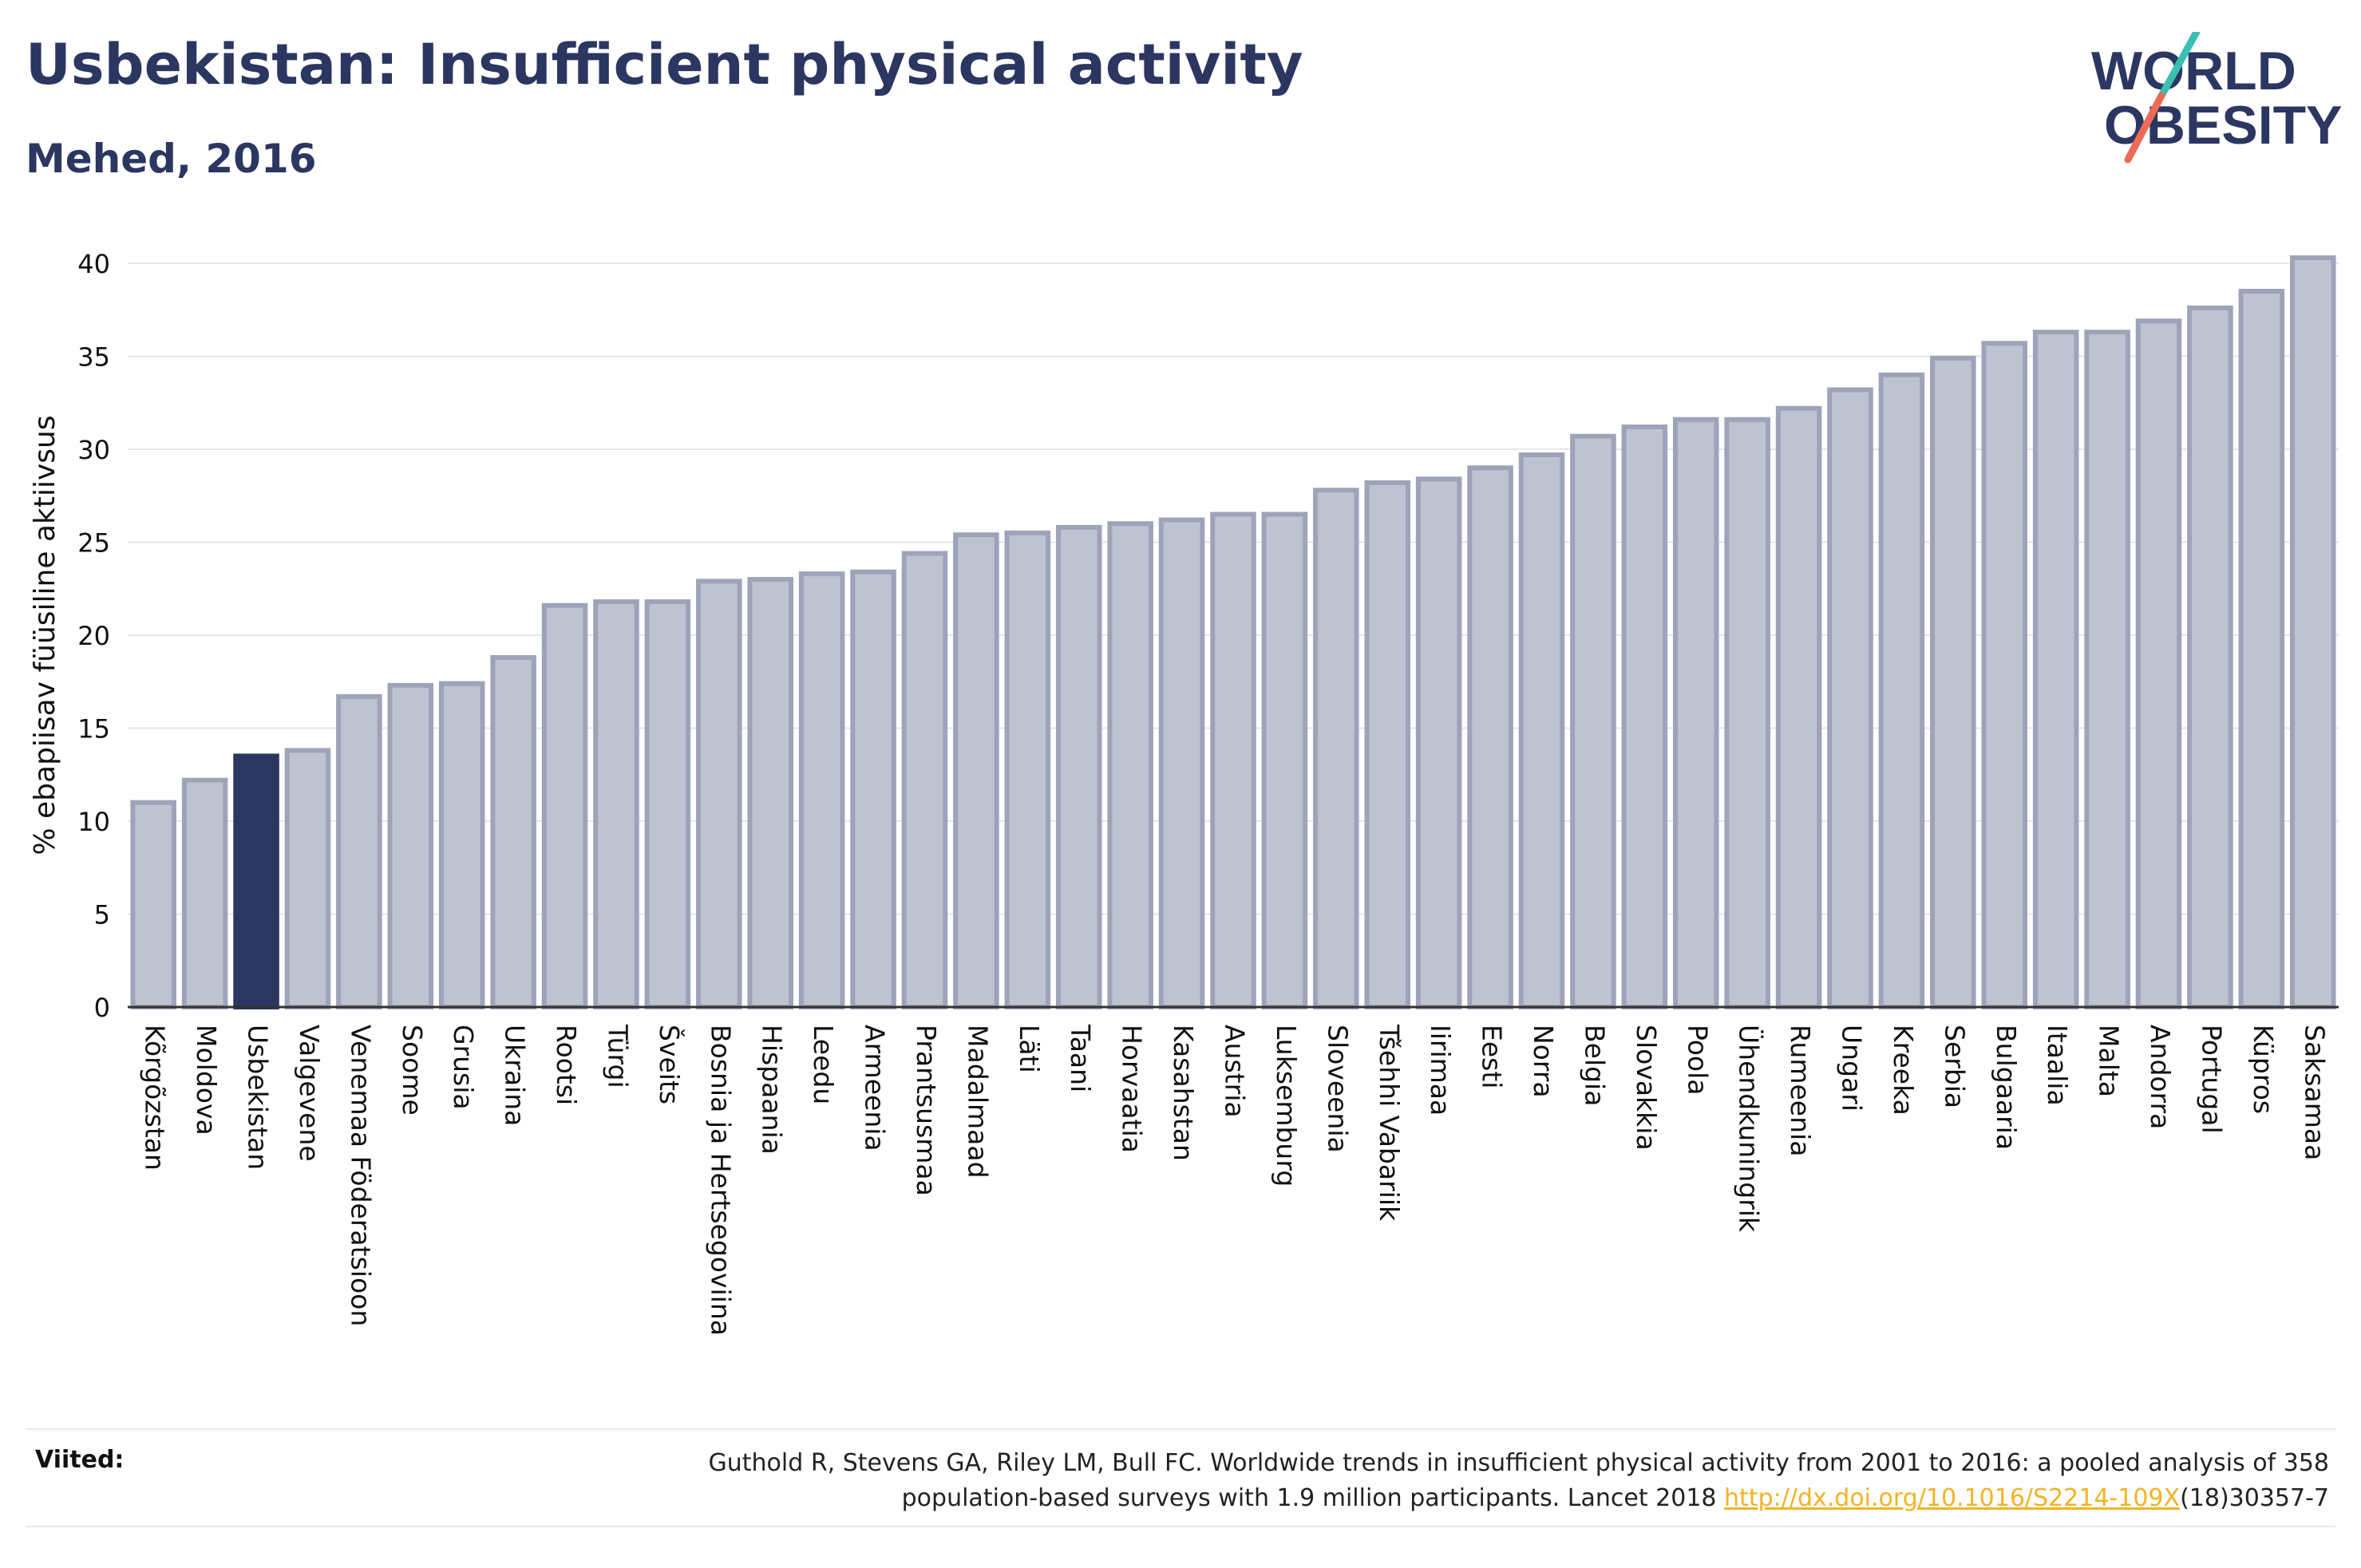  What do you see at coordinates (1492, 1056) in the screenshot?
I see `x-tick-label: Eesti` at bounding box center [1492, 1056].